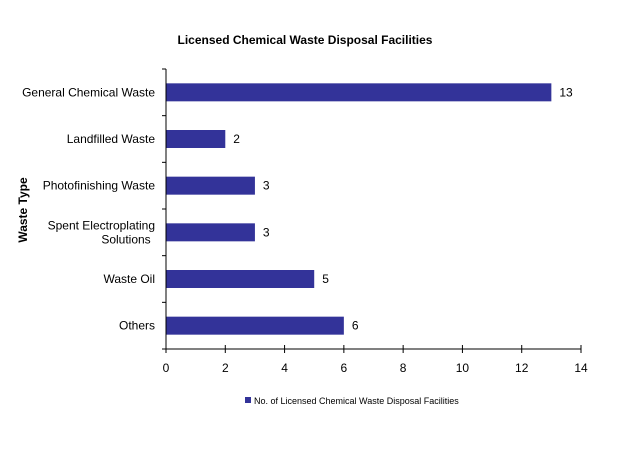 The width and height of the screenshot is (623, 453). What do you see at coordinates (236, 139) in the screenshot?
I see `data-label: 2` at bounding box center [236, 139].